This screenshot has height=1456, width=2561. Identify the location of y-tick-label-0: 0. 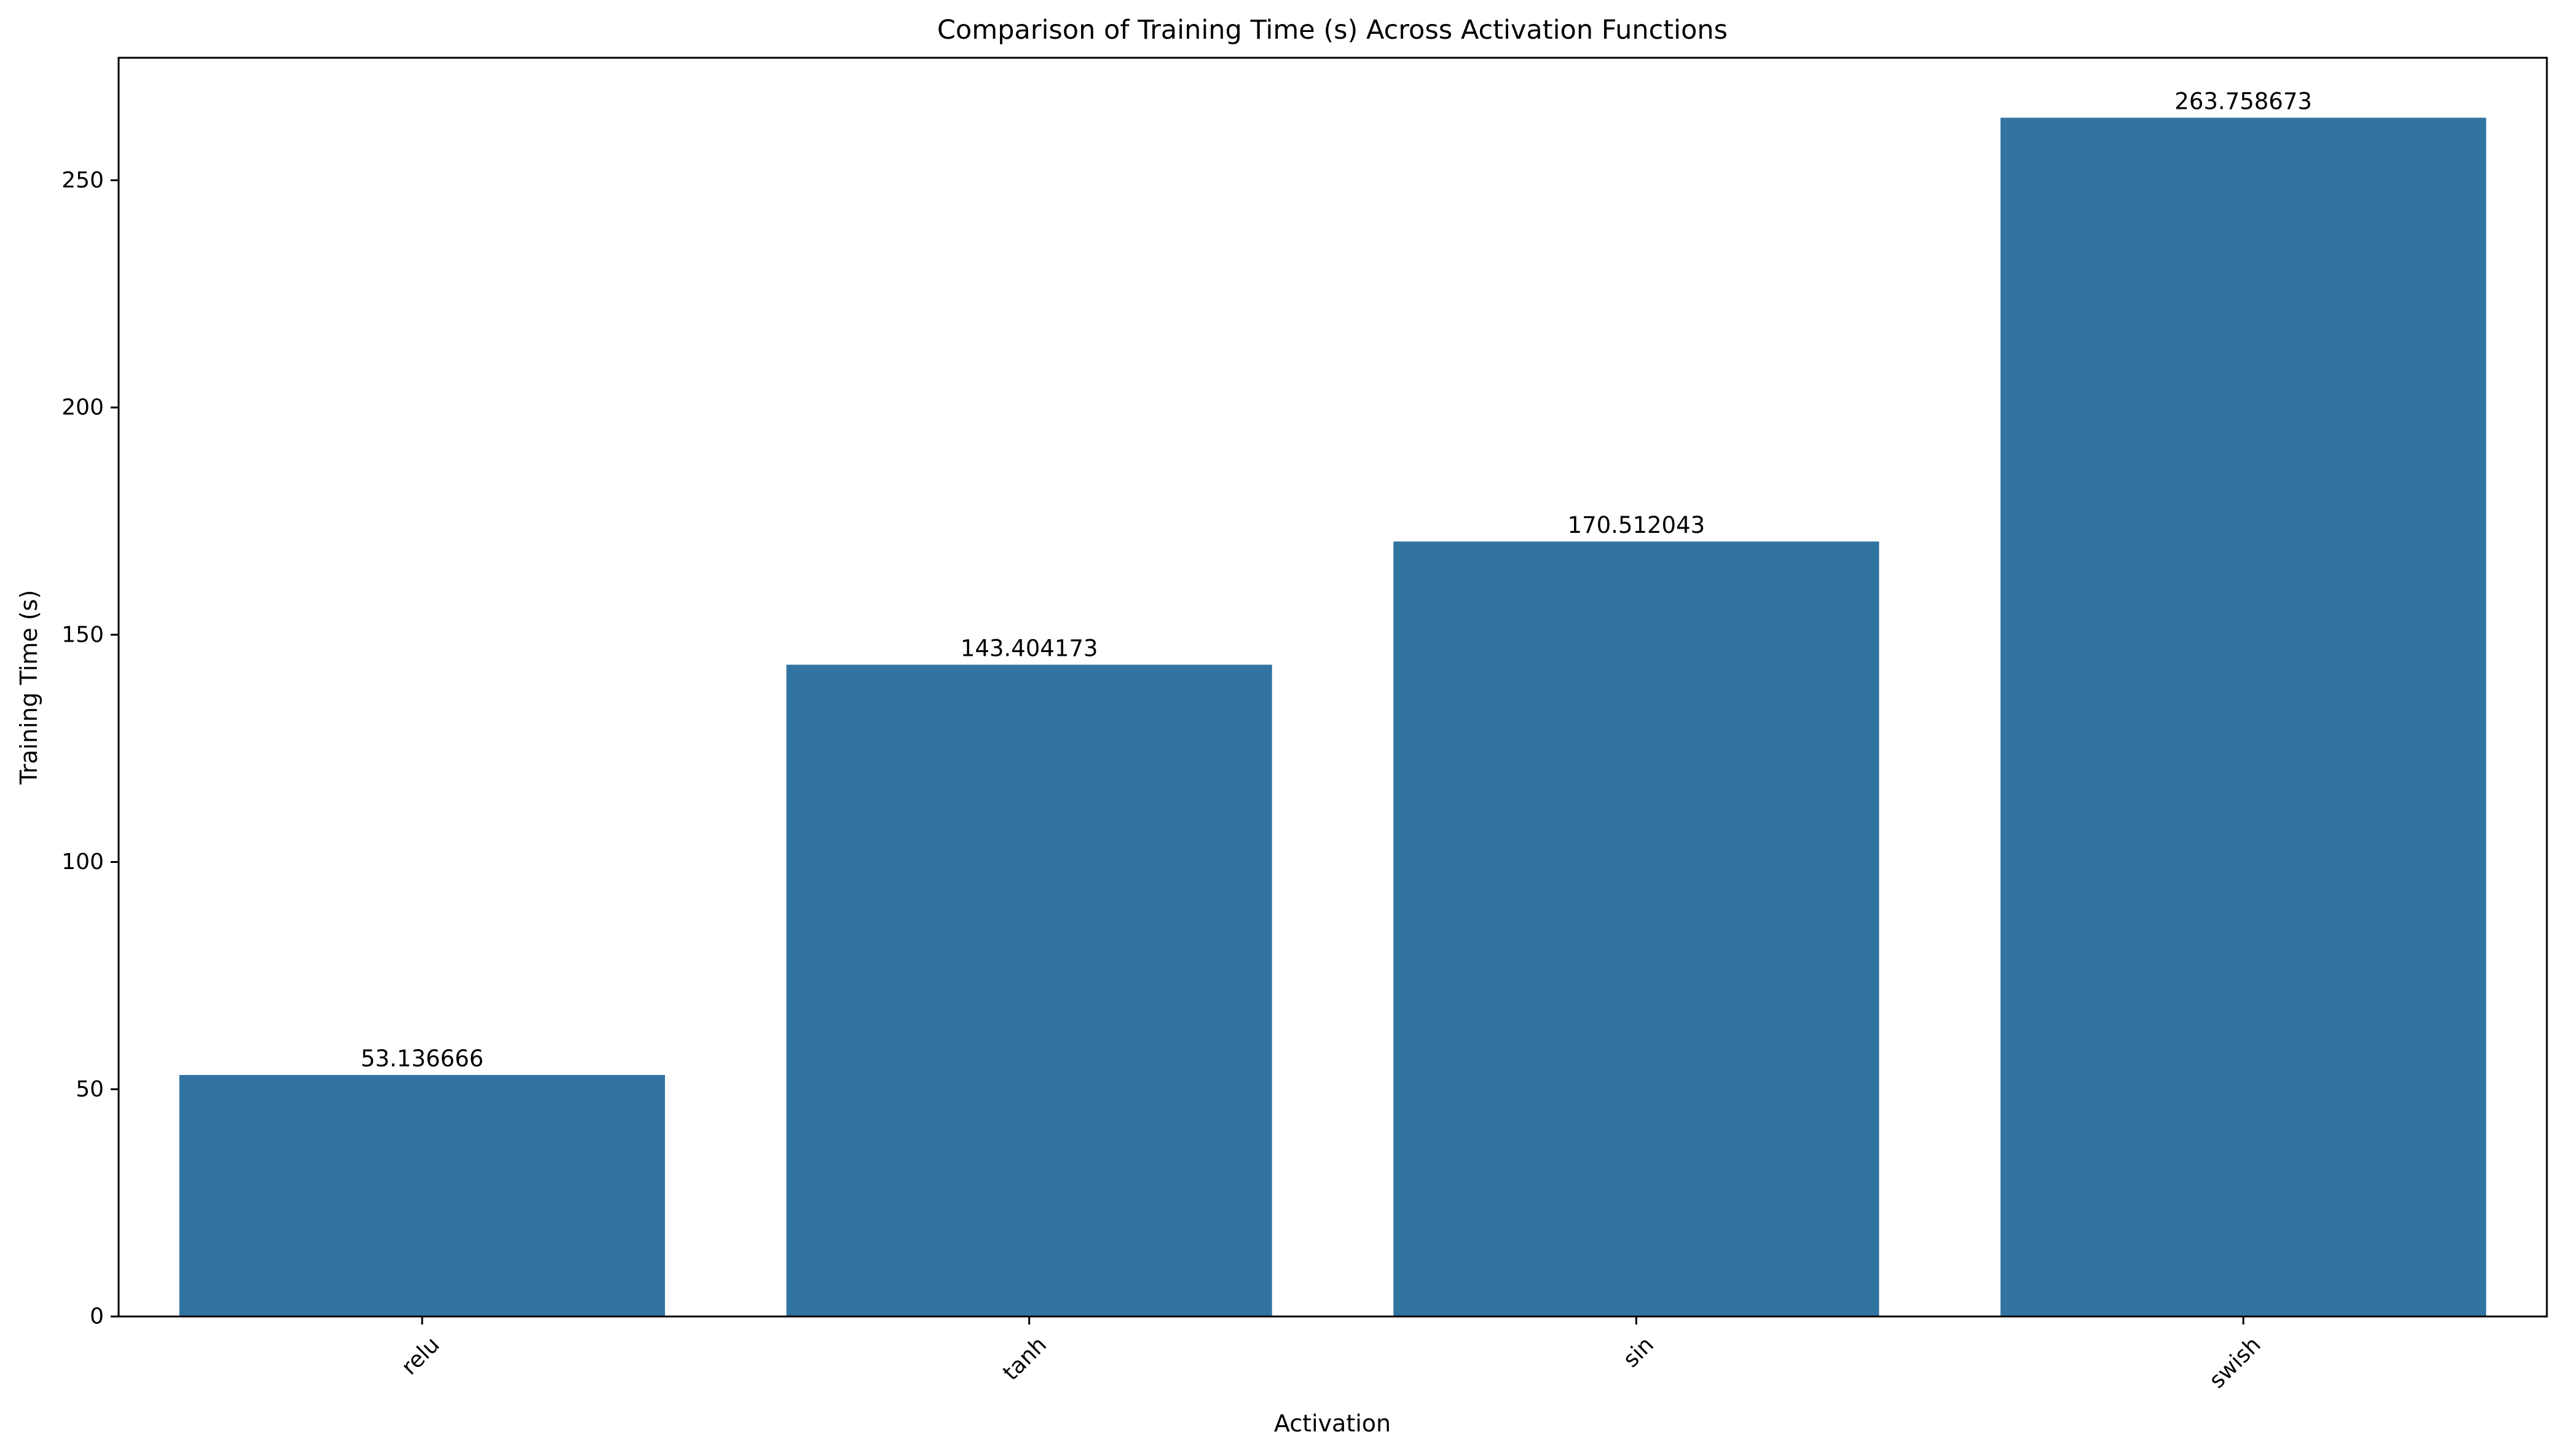
(97, 1316).